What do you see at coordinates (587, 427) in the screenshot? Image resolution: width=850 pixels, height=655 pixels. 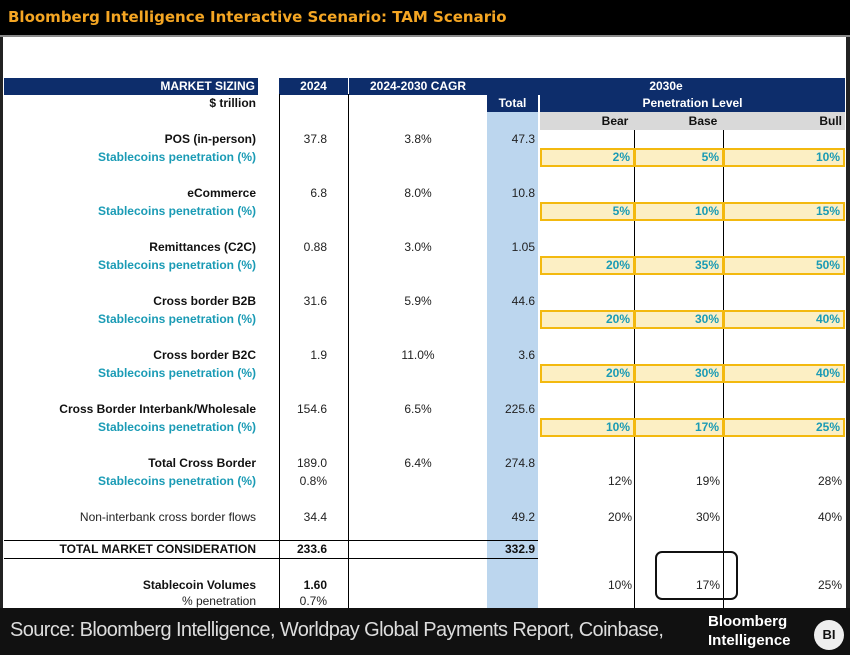 I see `penetration-input-bear: 10%` at bounding box center [587, 427].